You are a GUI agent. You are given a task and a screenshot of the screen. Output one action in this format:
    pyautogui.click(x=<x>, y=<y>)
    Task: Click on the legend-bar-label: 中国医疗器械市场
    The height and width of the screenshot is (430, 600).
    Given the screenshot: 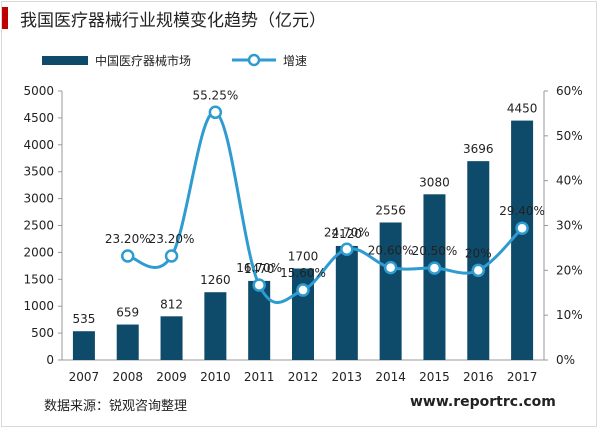 What is the action you would take?
    pyautogui.click(x=143, y=60)
    